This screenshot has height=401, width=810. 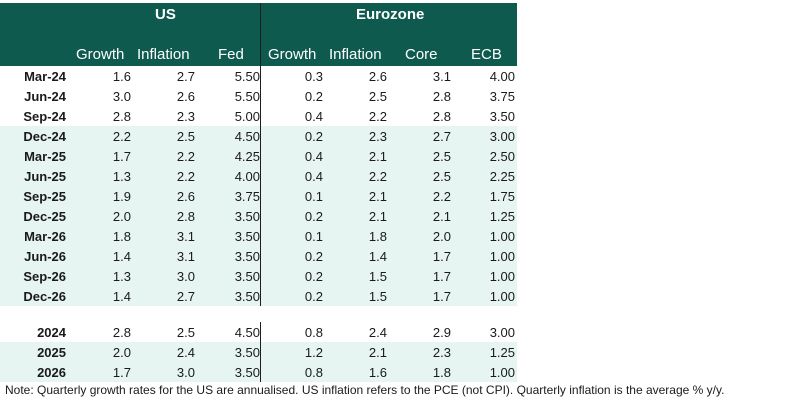 What do you see at coordinates (258, 136) in the screenshot?
I see `table-row: Dec-24 2.2 2.5 4.50 0.2 2.3 2.7 3.00` at bounding box center [258, 136].